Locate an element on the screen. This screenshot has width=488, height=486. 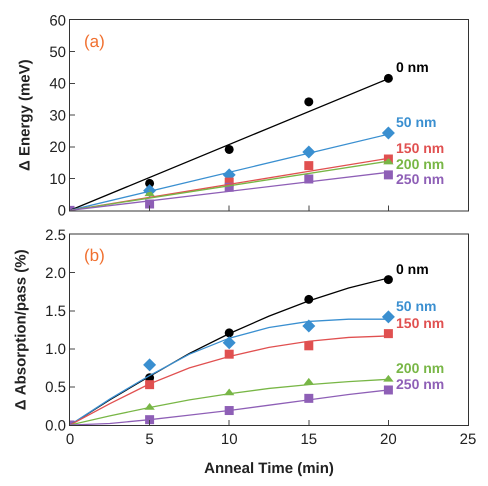
x-tick-label: 15 is located at coordinates (309, 439).